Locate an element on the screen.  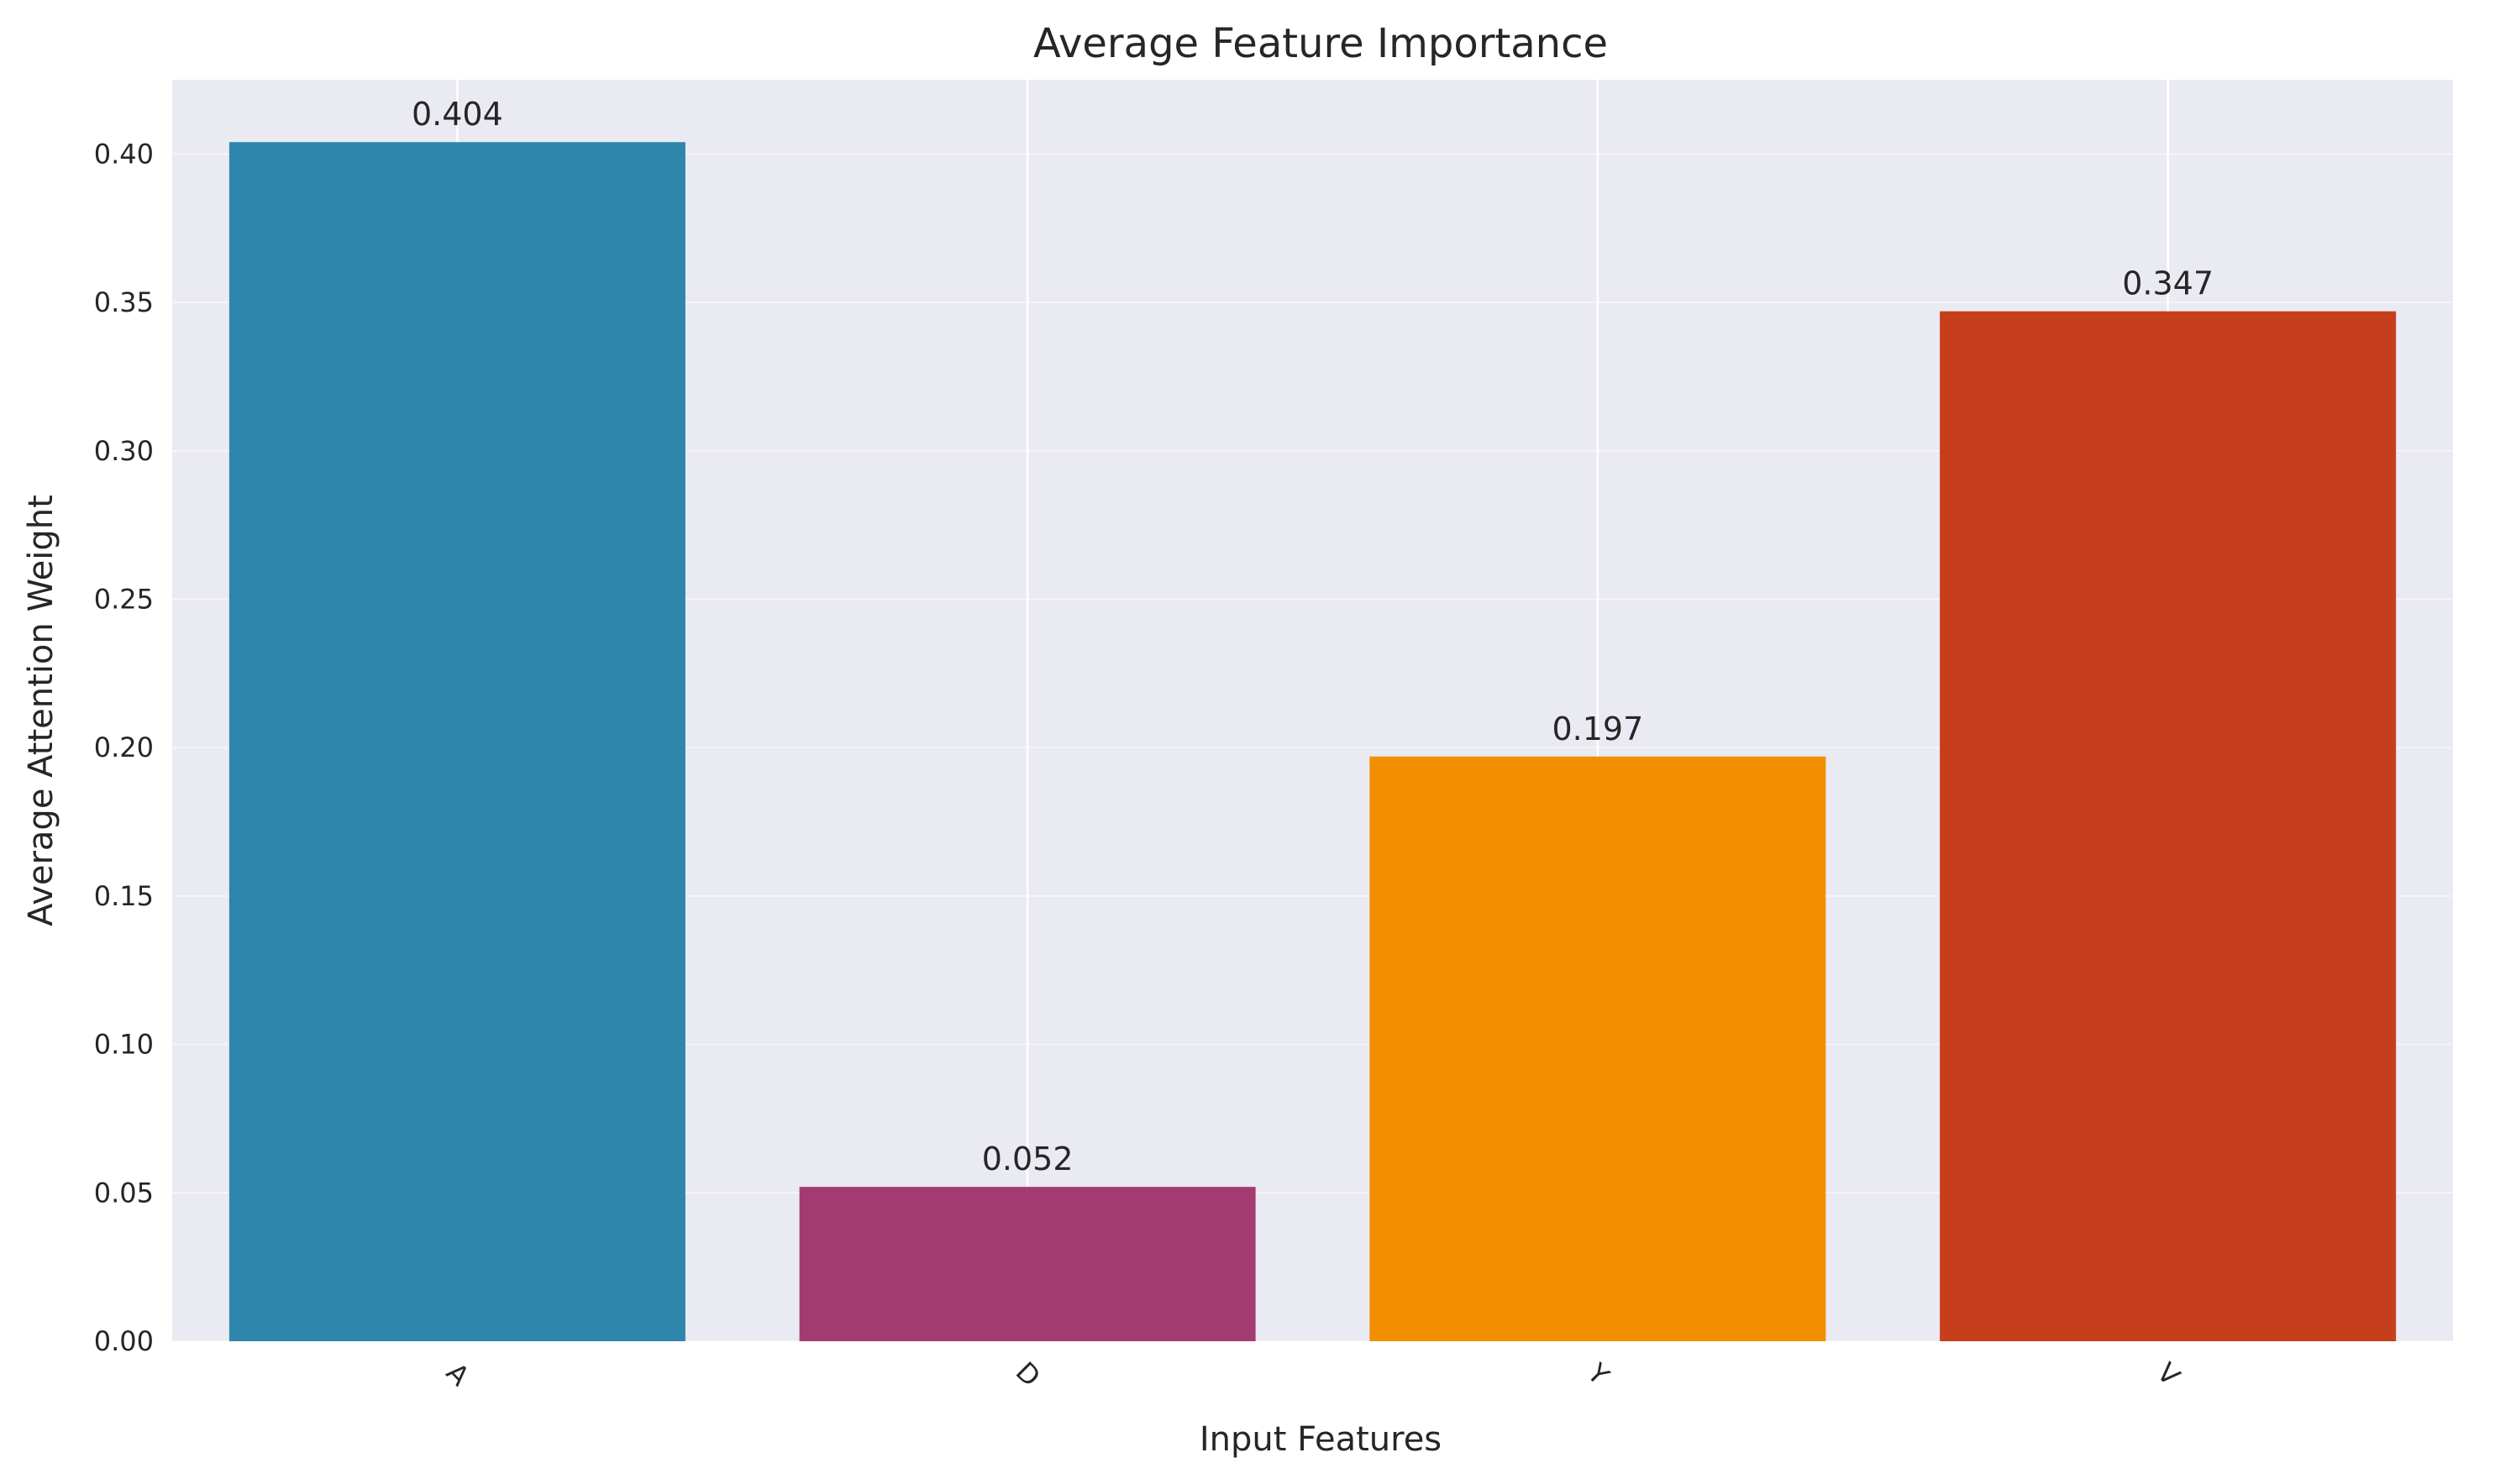
y-tick-label: 0.20 is located at coordinates (124, 748).